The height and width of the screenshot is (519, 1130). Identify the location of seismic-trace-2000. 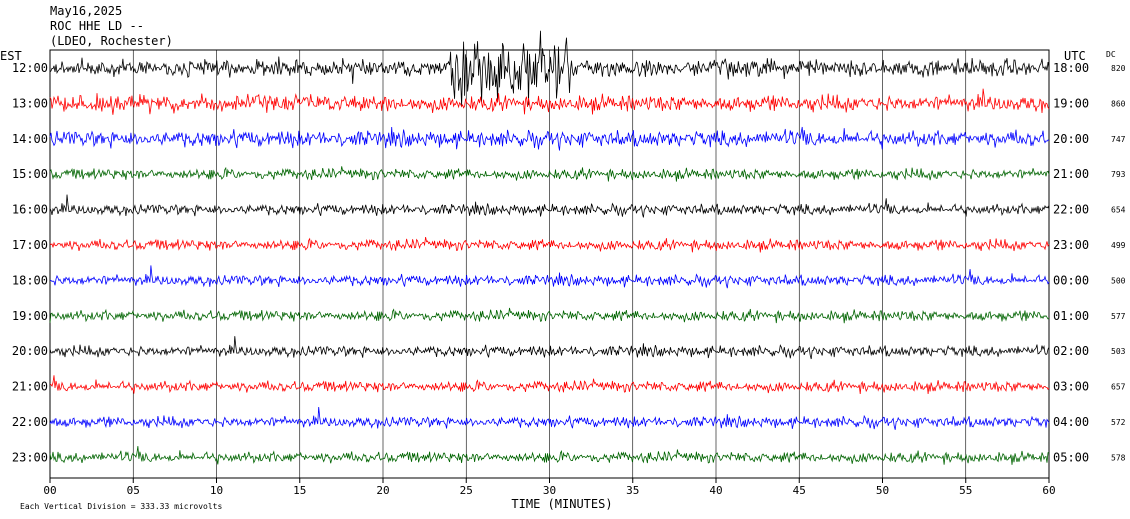
(549, 348).